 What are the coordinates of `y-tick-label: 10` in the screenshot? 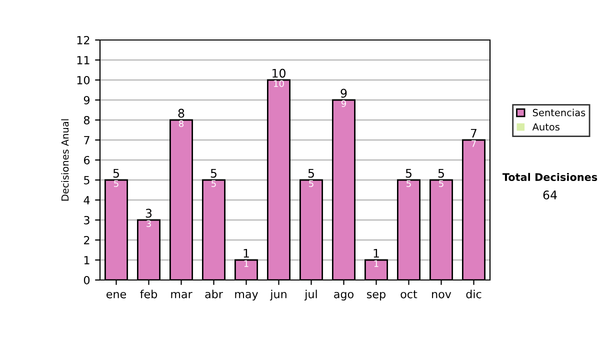 It's located at (83, 80).